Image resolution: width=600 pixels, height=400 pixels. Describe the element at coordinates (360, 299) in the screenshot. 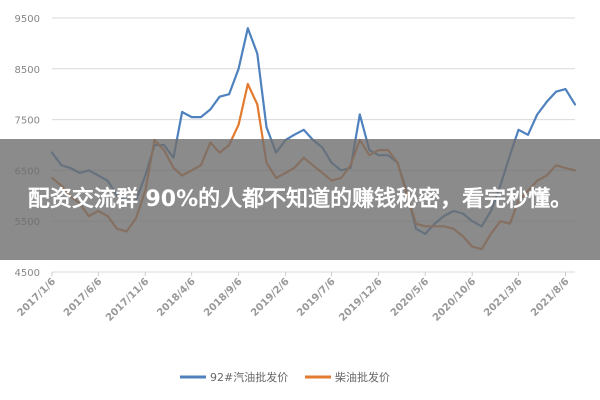

I see `x-tick-label: 2019/12/6` at that location.